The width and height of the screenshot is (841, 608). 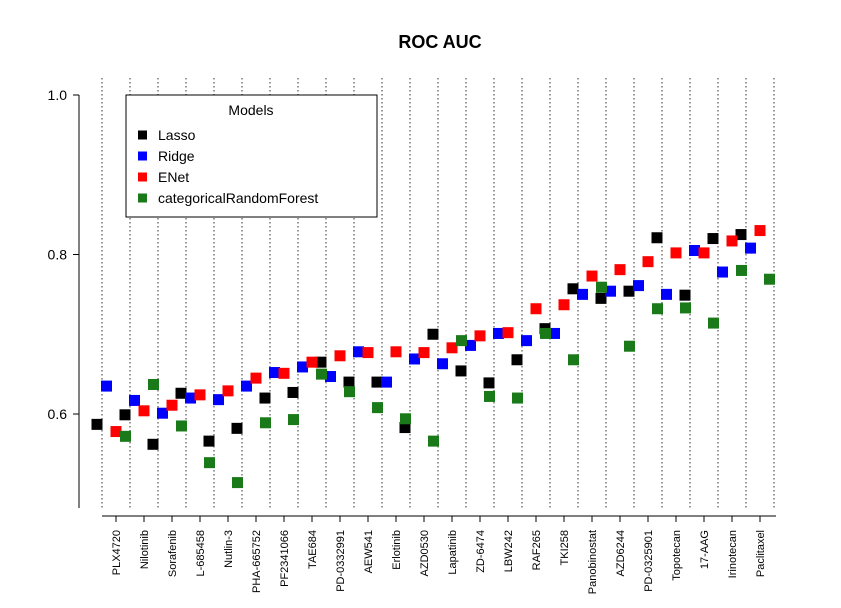 What do you see at coordinates (177, 135) in the screenshot?
I see `legend-label: Lasso` at bounding box center [177, 135].